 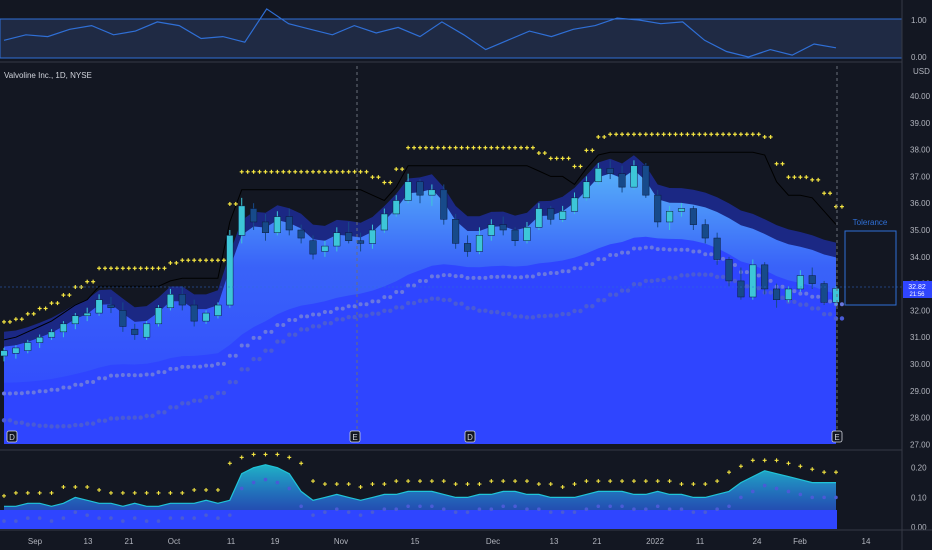 What do you see at coordinates (129, 541) in the screenshot?
I see `time-axis-tick: 21` at bounding box center [129, 541].